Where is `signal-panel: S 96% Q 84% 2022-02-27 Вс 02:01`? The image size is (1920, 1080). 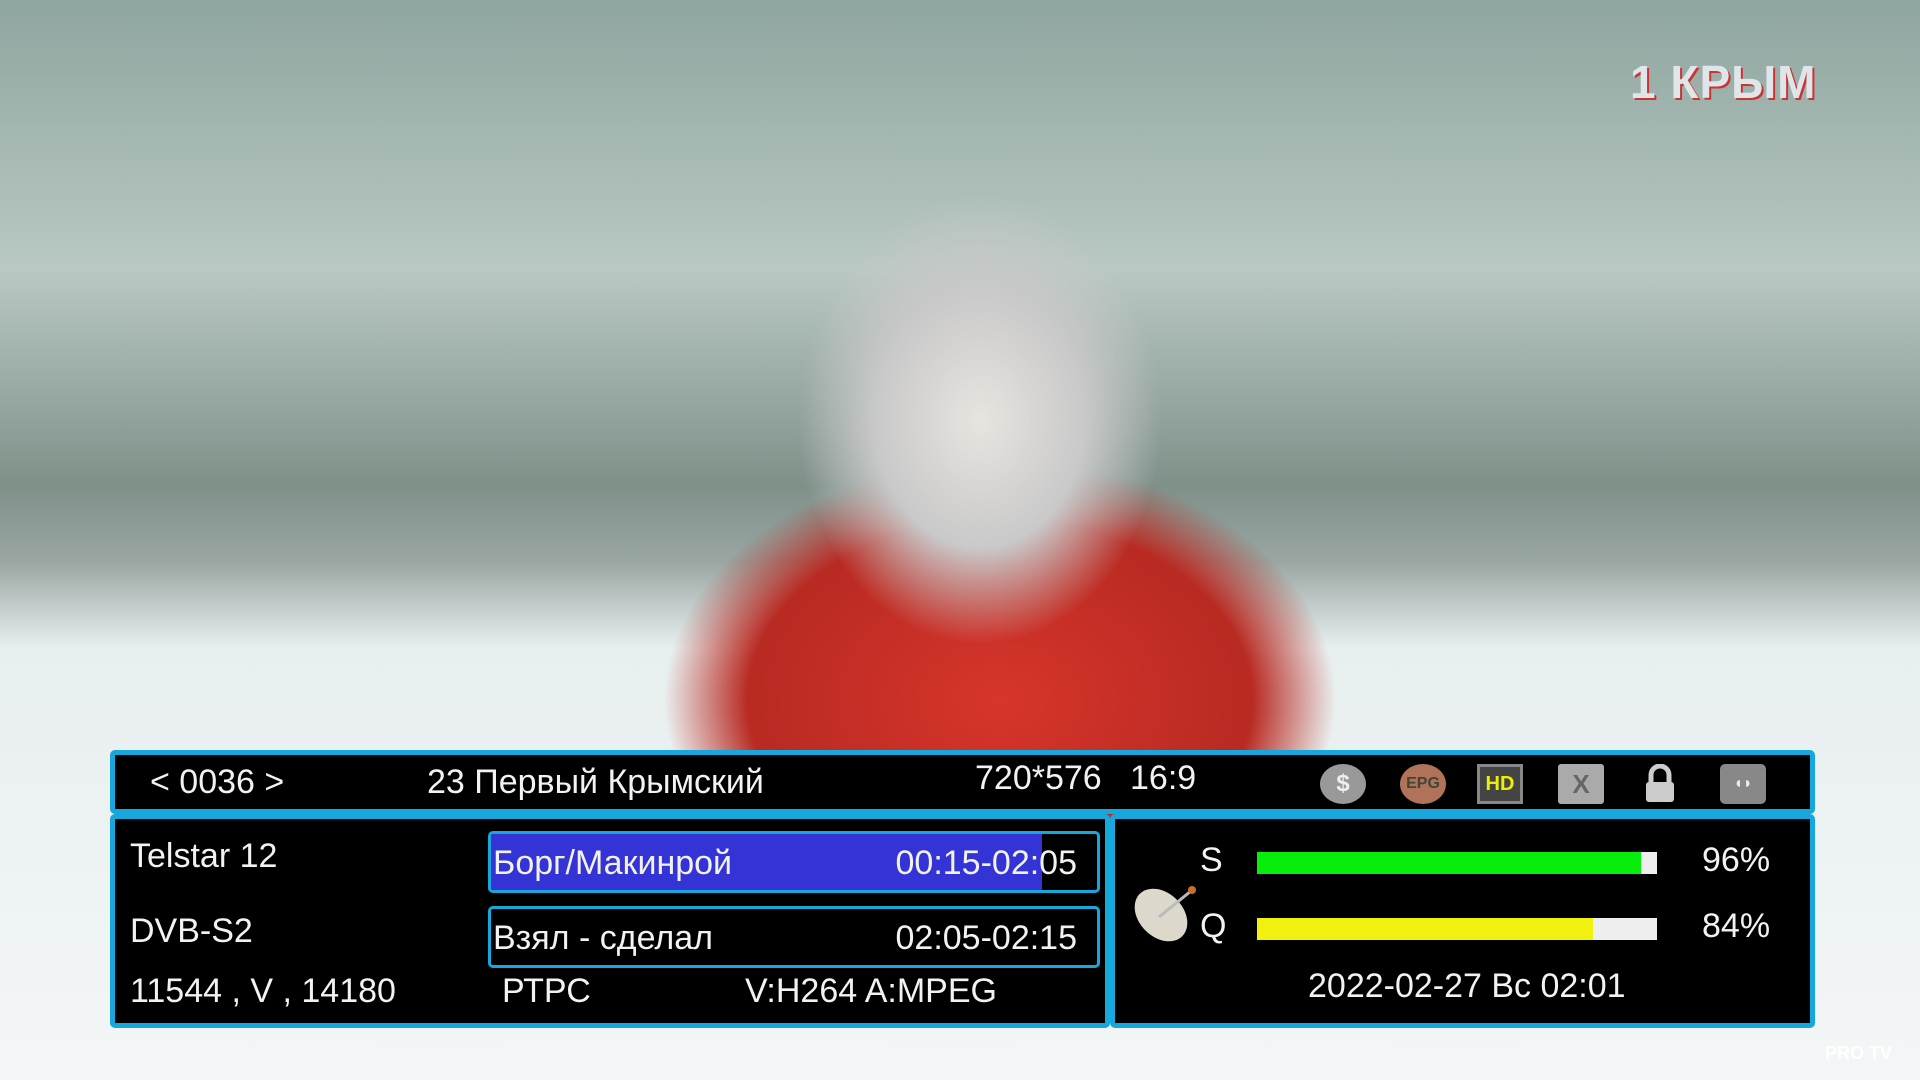 signal-panel: S 96% Q 84% 2022-02-27 Вс 02:01 is located at coordinates (1462, 921).